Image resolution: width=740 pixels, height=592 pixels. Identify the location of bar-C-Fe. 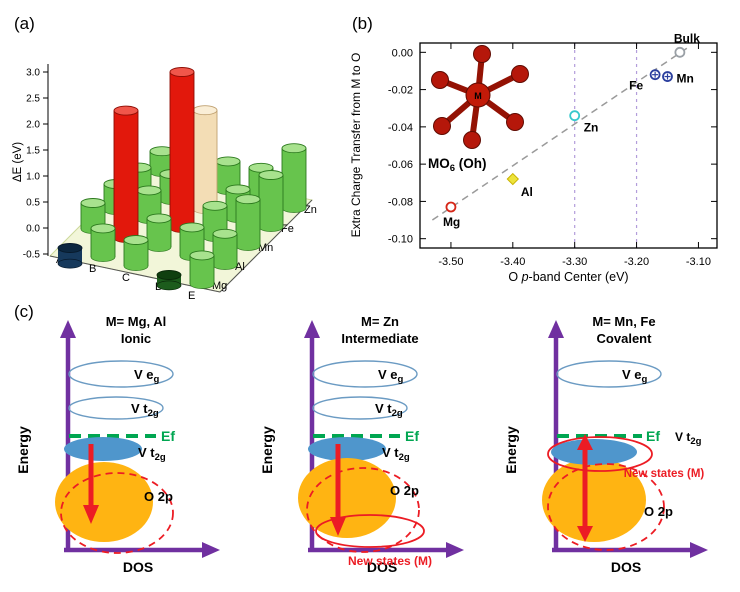
(205, 159).